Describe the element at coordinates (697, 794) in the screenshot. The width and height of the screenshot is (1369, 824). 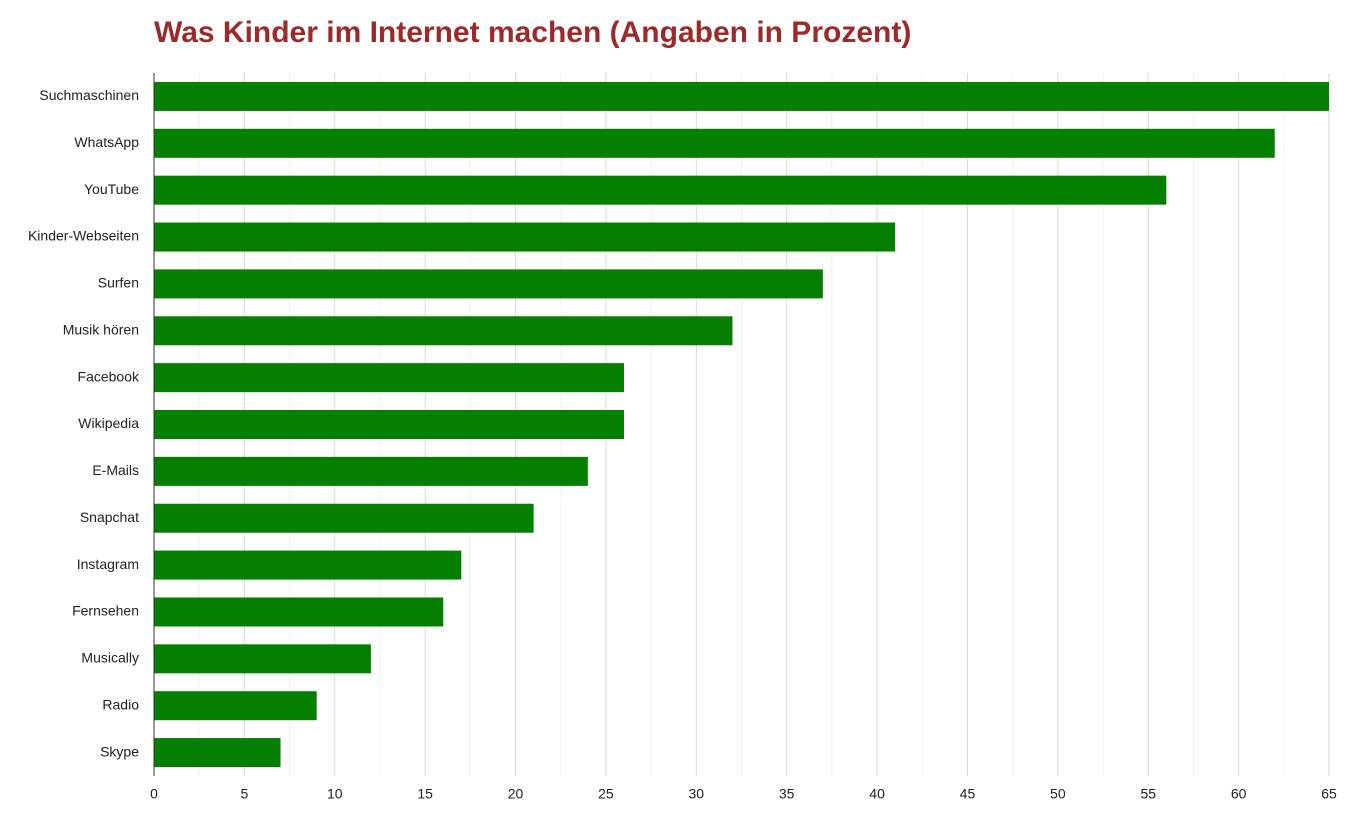
I see `x-tick-label: 30` at that location.